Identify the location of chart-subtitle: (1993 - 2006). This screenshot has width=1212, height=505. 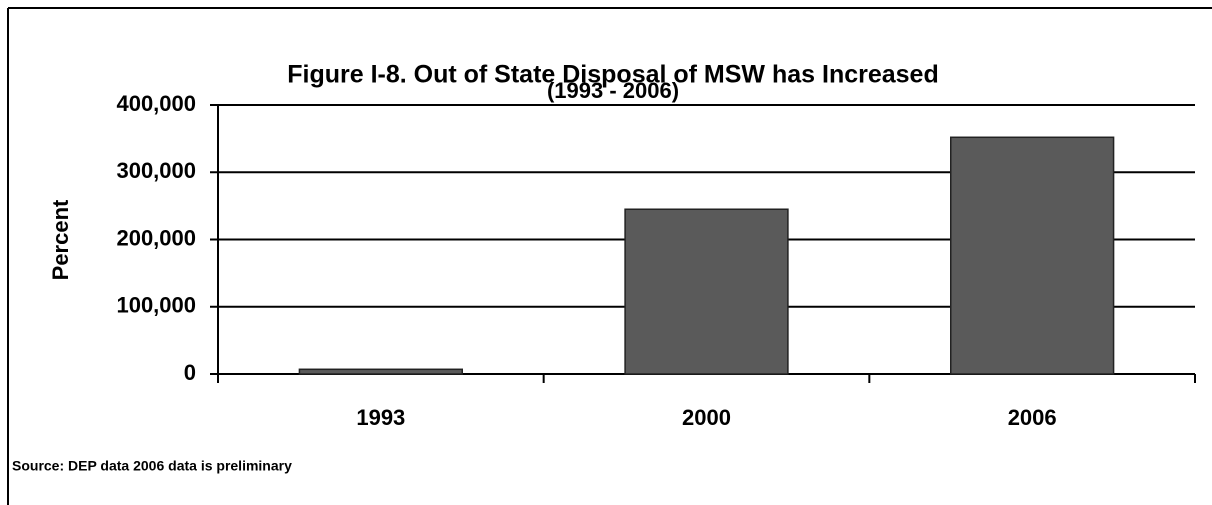
(613, 90).